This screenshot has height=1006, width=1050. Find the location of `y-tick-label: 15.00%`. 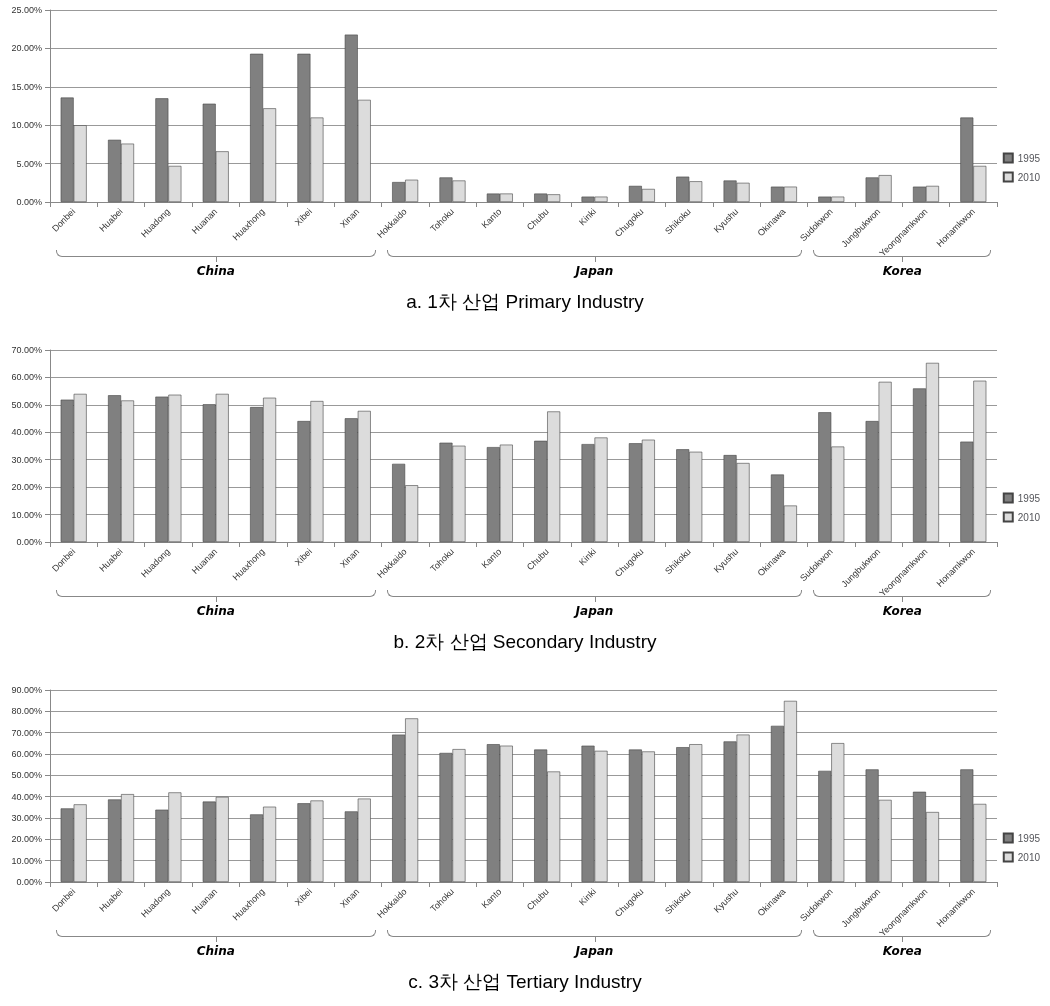

y-tick-label: 15.00% is located at coordinates (26, 86).